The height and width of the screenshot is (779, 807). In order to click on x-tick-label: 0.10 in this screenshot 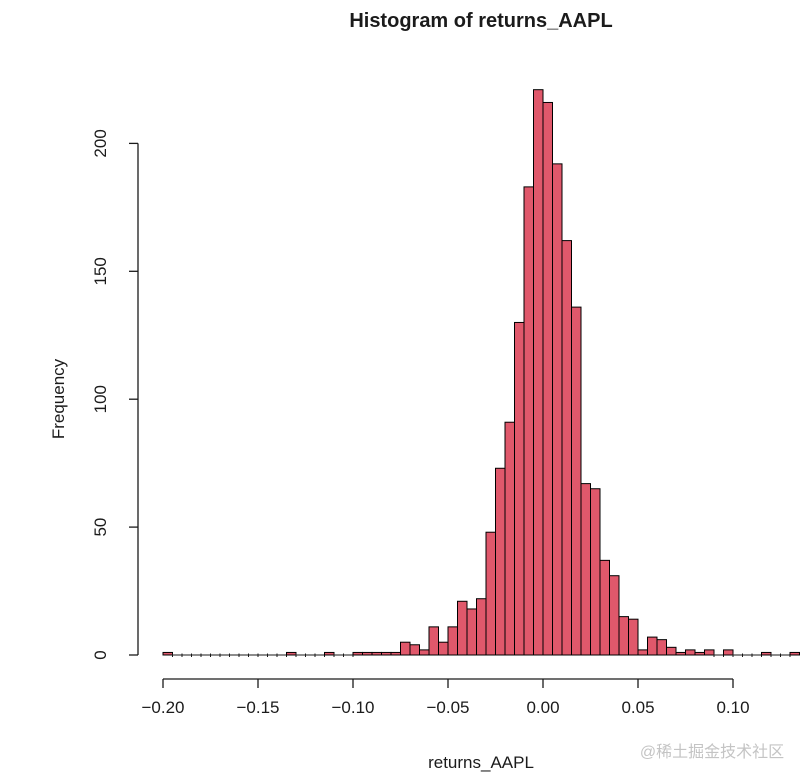, I will do `click(732, 707)`.